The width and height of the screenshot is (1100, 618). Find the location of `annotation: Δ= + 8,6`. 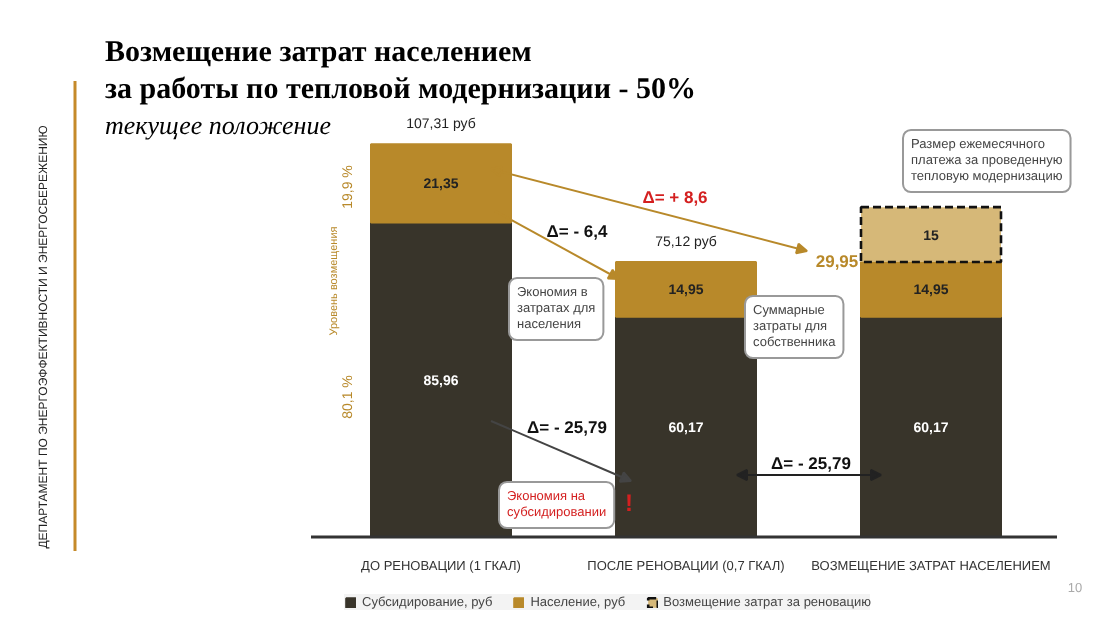

annotation: Δ= + 8,6 is located at coordinates (675, 197).